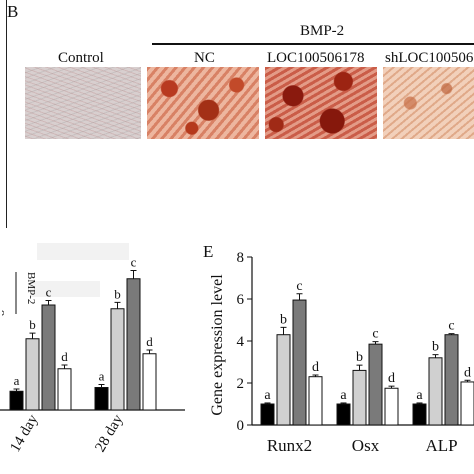 The width and height of the screenshot is (474, 474). Describe the element at coordinates (6, 114) in the screenshot. I see `panel-b-frame` at that location.